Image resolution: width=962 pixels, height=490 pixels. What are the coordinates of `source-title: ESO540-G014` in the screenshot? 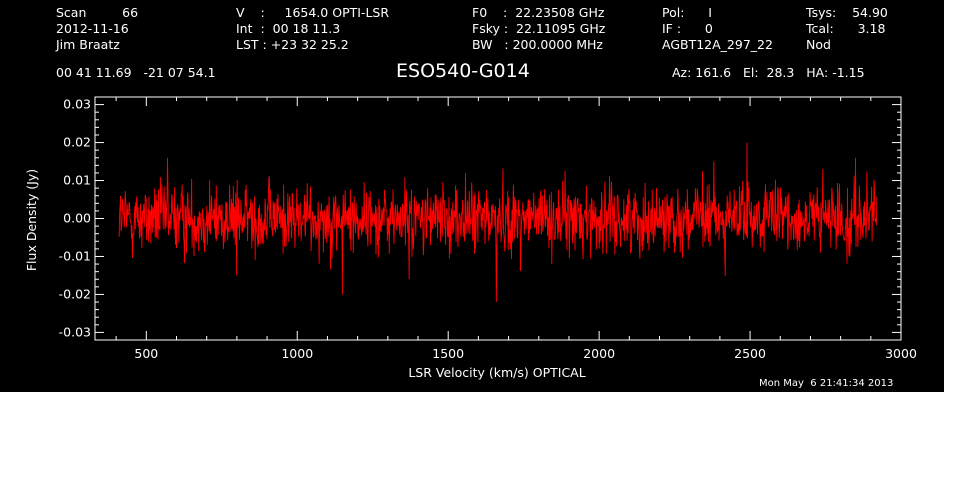 It's located at (463, 71).